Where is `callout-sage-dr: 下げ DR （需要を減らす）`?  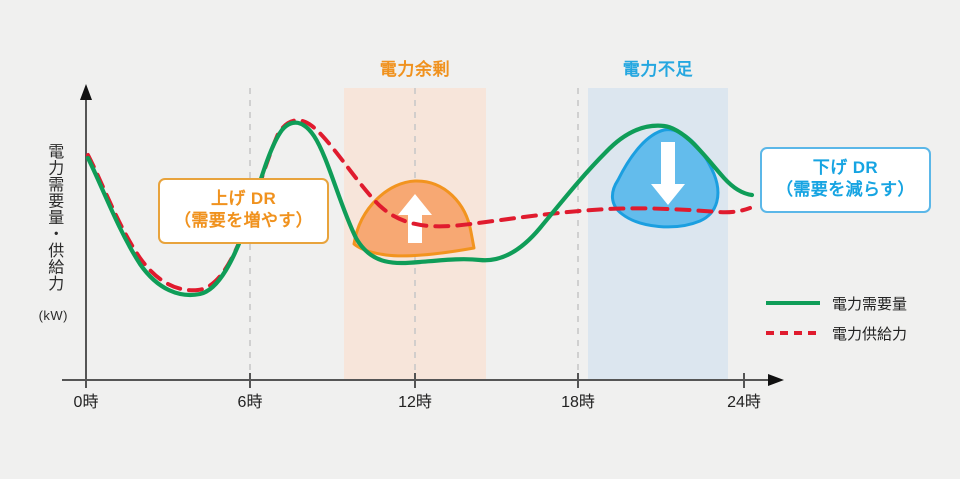
callout-sage-dr: 下げ DR （需要を減らす） is located at coordinates (845, 180).